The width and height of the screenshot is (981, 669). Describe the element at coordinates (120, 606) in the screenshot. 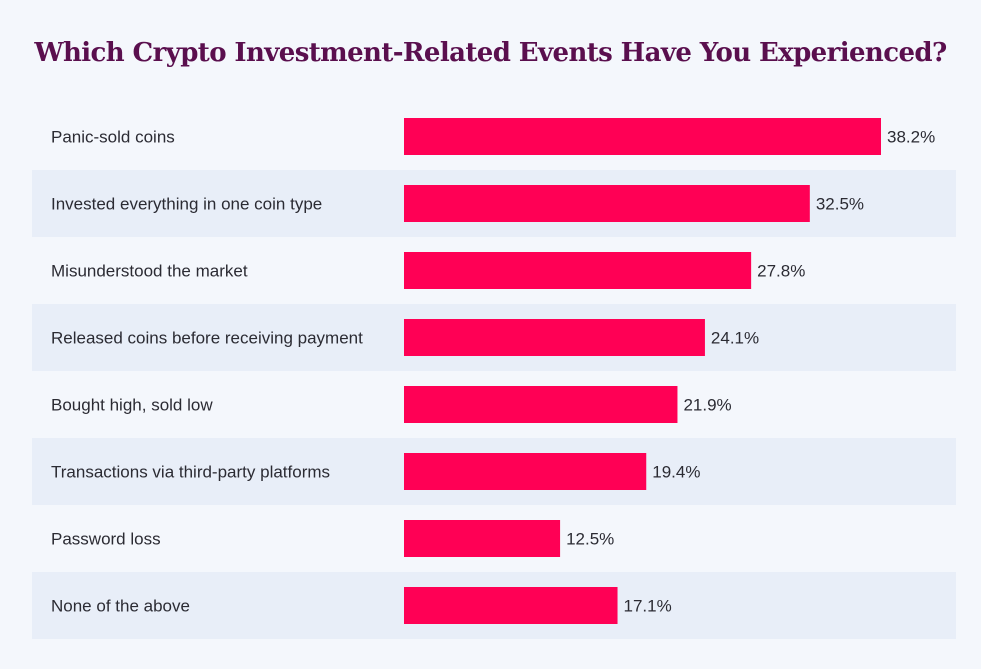

I see `category-label: None of the above` at that location.